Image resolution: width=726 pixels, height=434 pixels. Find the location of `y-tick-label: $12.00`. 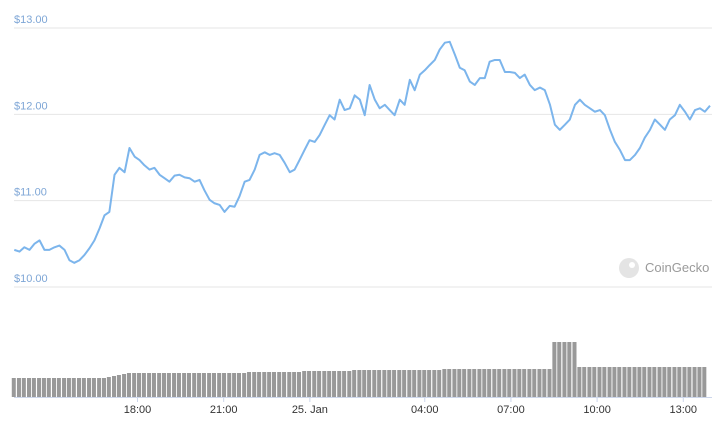

y-tick-label: $12.00 is located at coordinates (31, 106).